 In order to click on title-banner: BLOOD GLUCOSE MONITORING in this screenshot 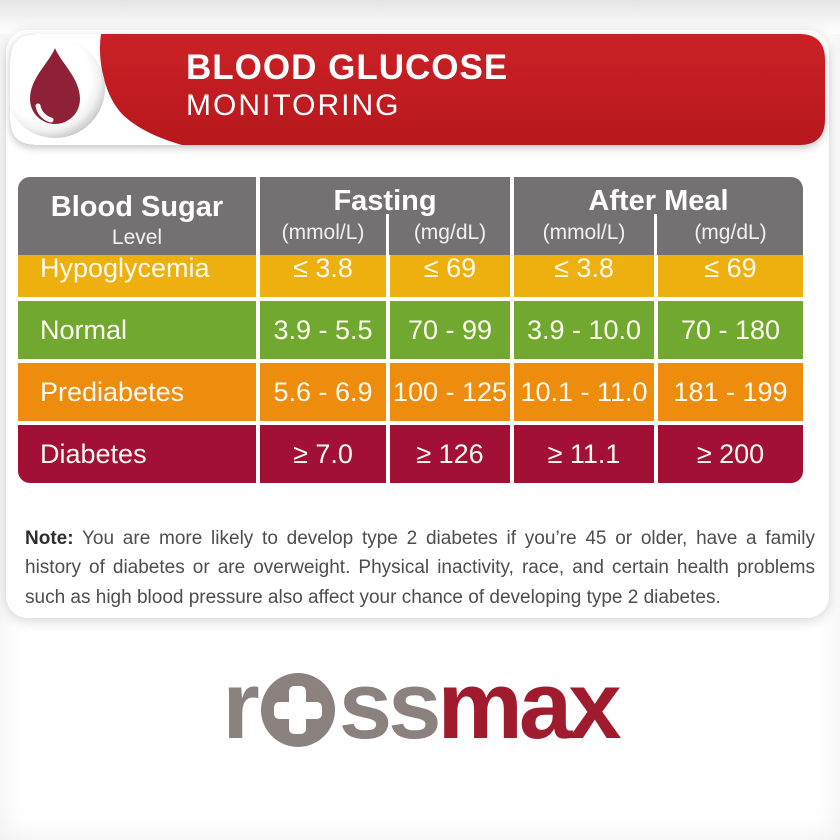, I will do `click(417, 89)`.